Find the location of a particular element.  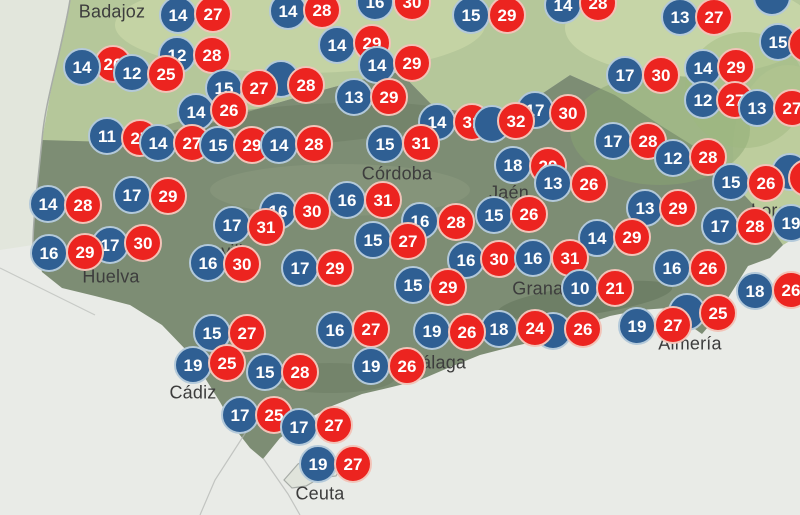

portugal-border-line is located at coordinates (51, 123).